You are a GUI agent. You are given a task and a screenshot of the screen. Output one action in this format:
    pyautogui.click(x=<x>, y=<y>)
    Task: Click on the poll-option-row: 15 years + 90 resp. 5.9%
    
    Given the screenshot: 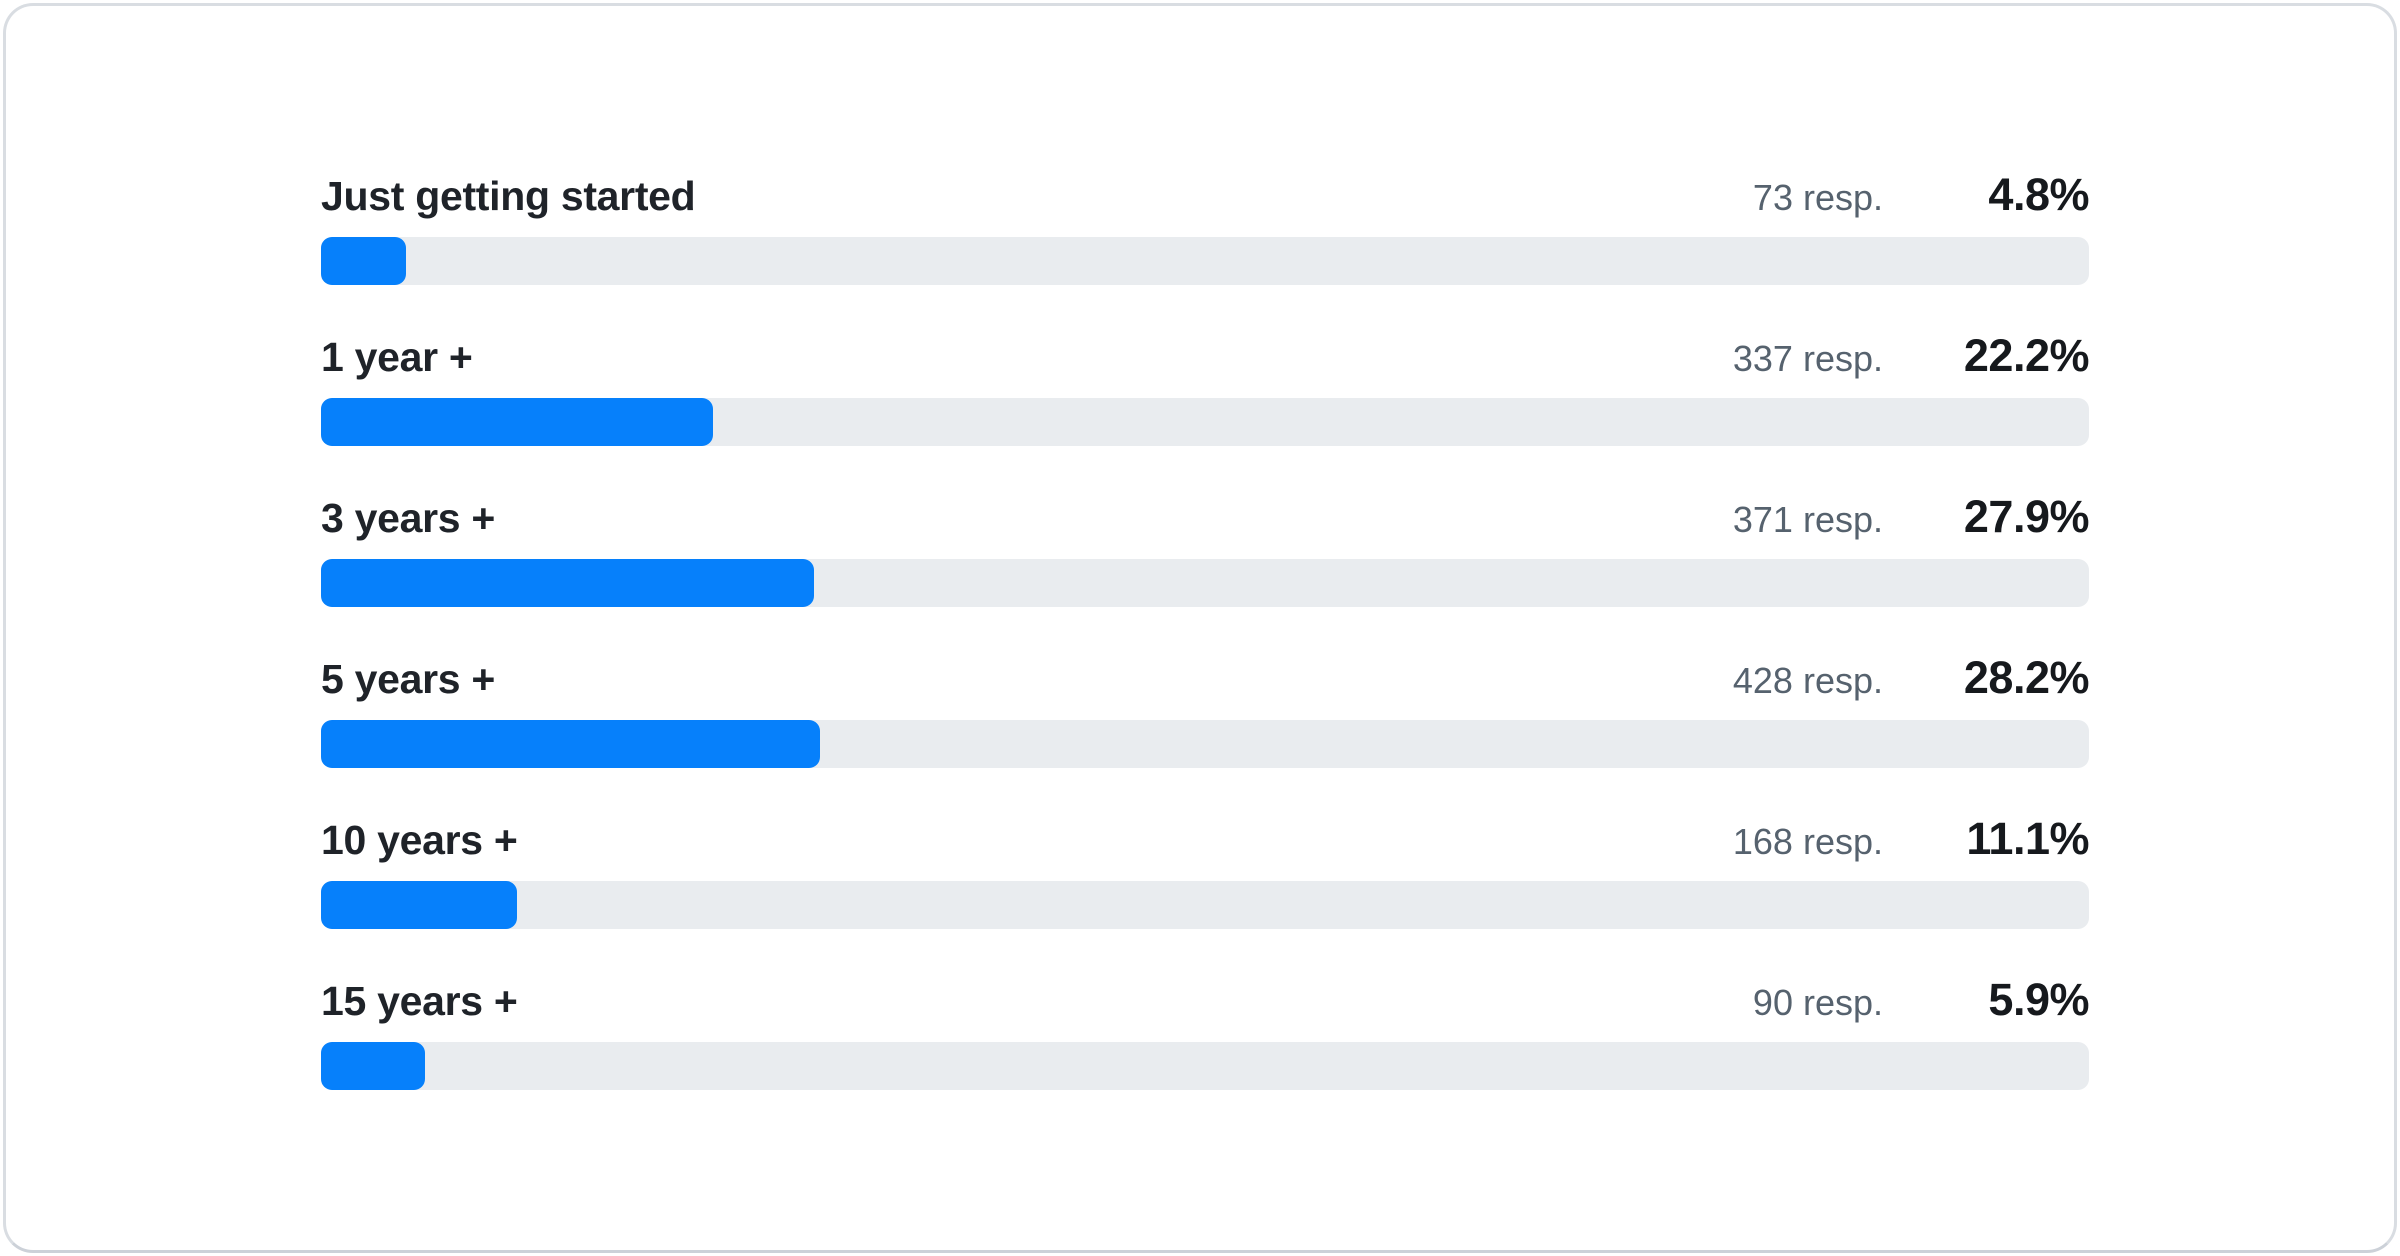 What is the action you would take?
    pyautogui.click(x=1205, y=1032)
    